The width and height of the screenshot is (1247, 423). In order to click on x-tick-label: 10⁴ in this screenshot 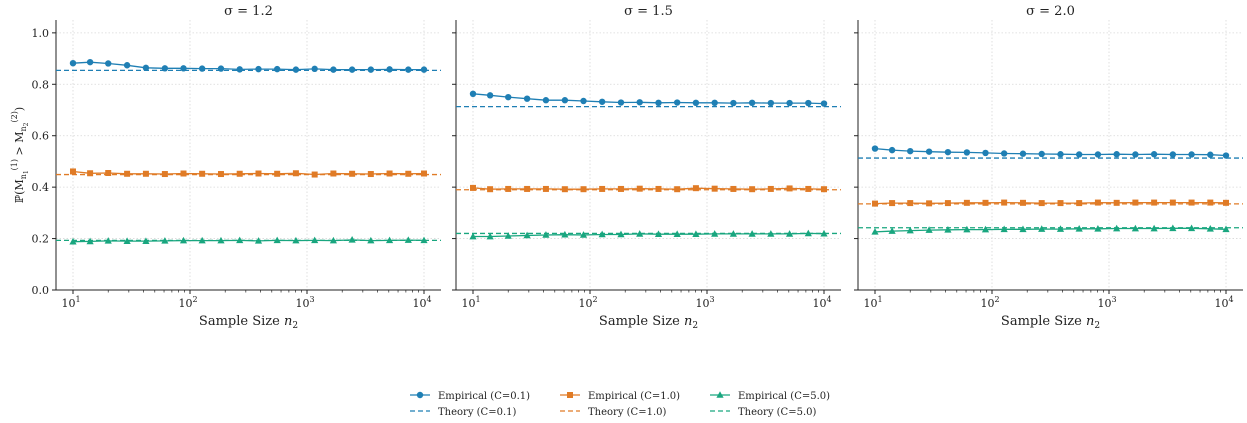, I will do `click(821, 302)`.